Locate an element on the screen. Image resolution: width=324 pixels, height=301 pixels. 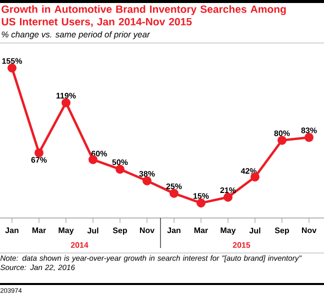
data-label: 119% is located at coordinates (66, 95).